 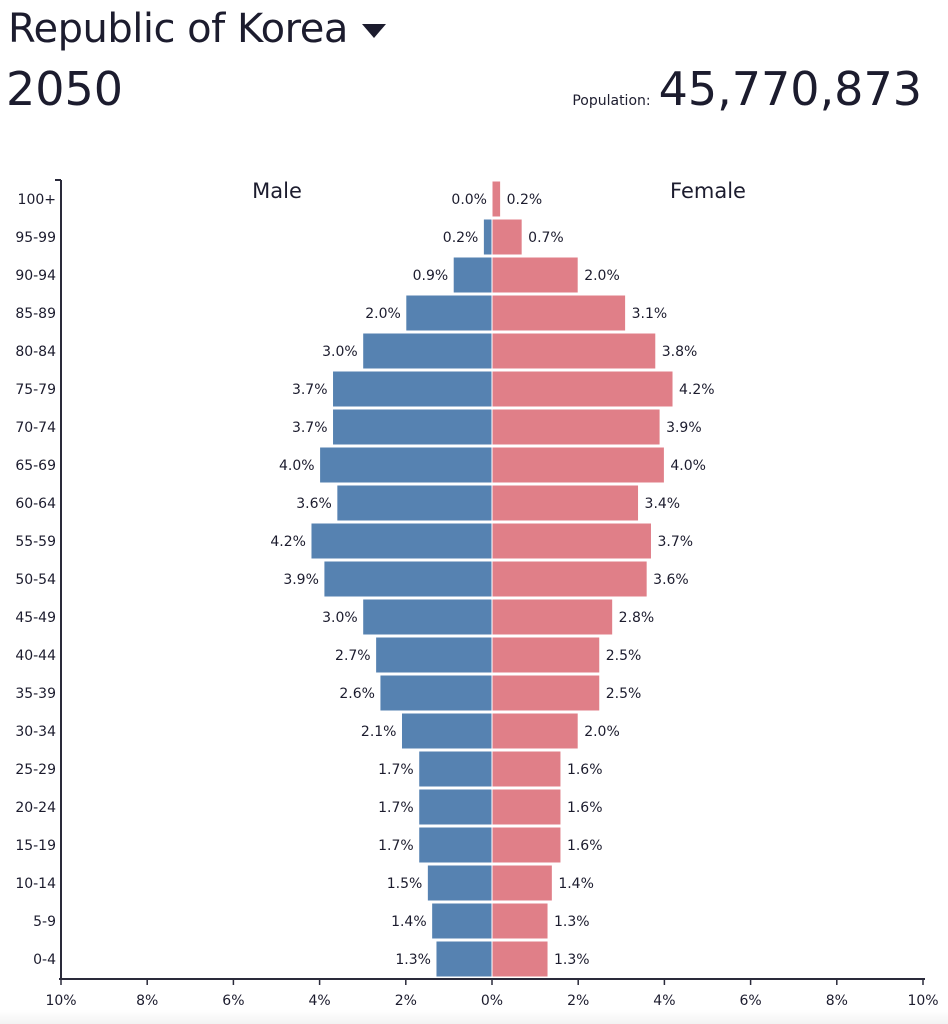 What do you see at coordinates (461, 238) in the screenshot?
I see `label-male-95-99: 0.2%` at bounding box center [461, 238].